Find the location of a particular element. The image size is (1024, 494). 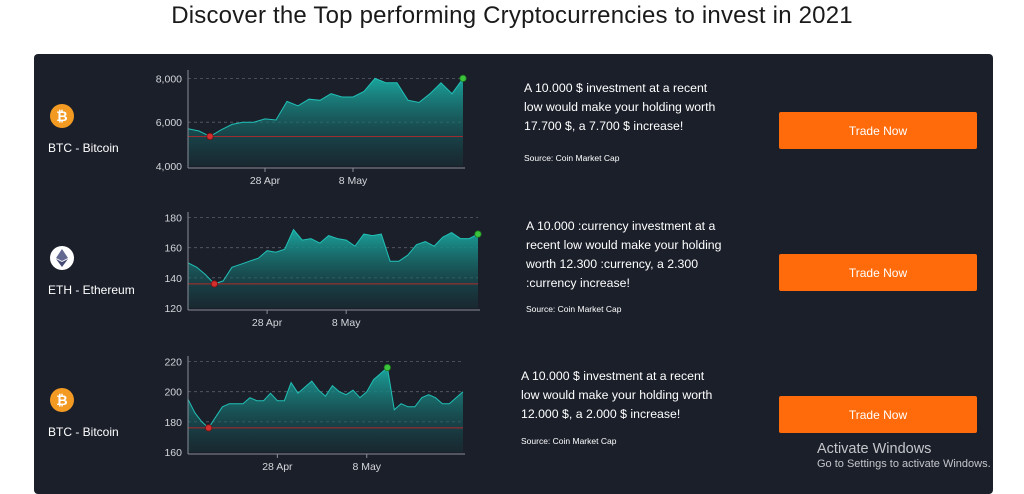

y-tick-label: 220 is located at coordinates (173, 363).